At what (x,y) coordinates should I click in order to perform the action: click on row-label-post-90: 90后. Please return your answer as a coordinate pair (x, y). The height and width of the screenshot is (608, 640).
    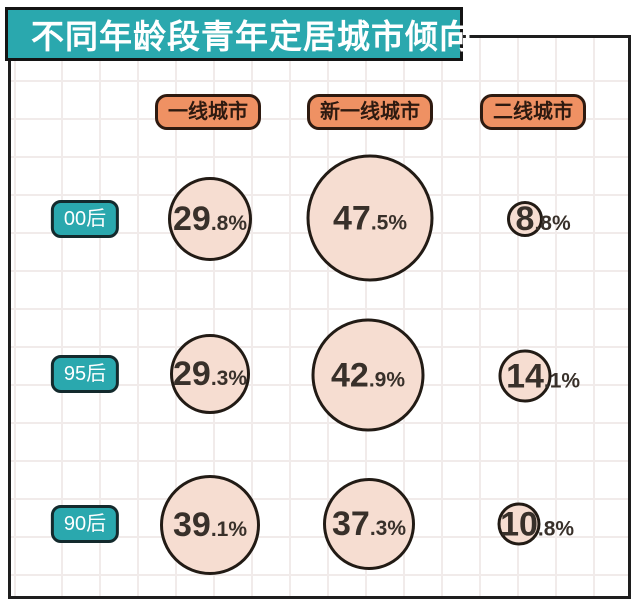
    Looking at the image, I should click on (85, 524).